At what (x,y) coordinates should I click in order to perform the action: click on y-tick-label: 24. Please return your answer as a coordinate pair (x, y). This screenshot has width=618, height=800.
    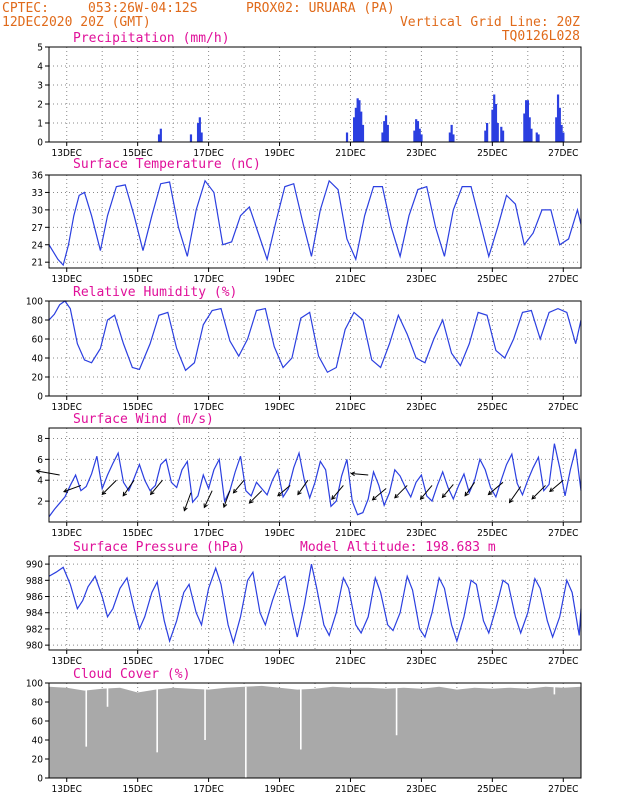
    Looking at the image, I should click on (38, 245).